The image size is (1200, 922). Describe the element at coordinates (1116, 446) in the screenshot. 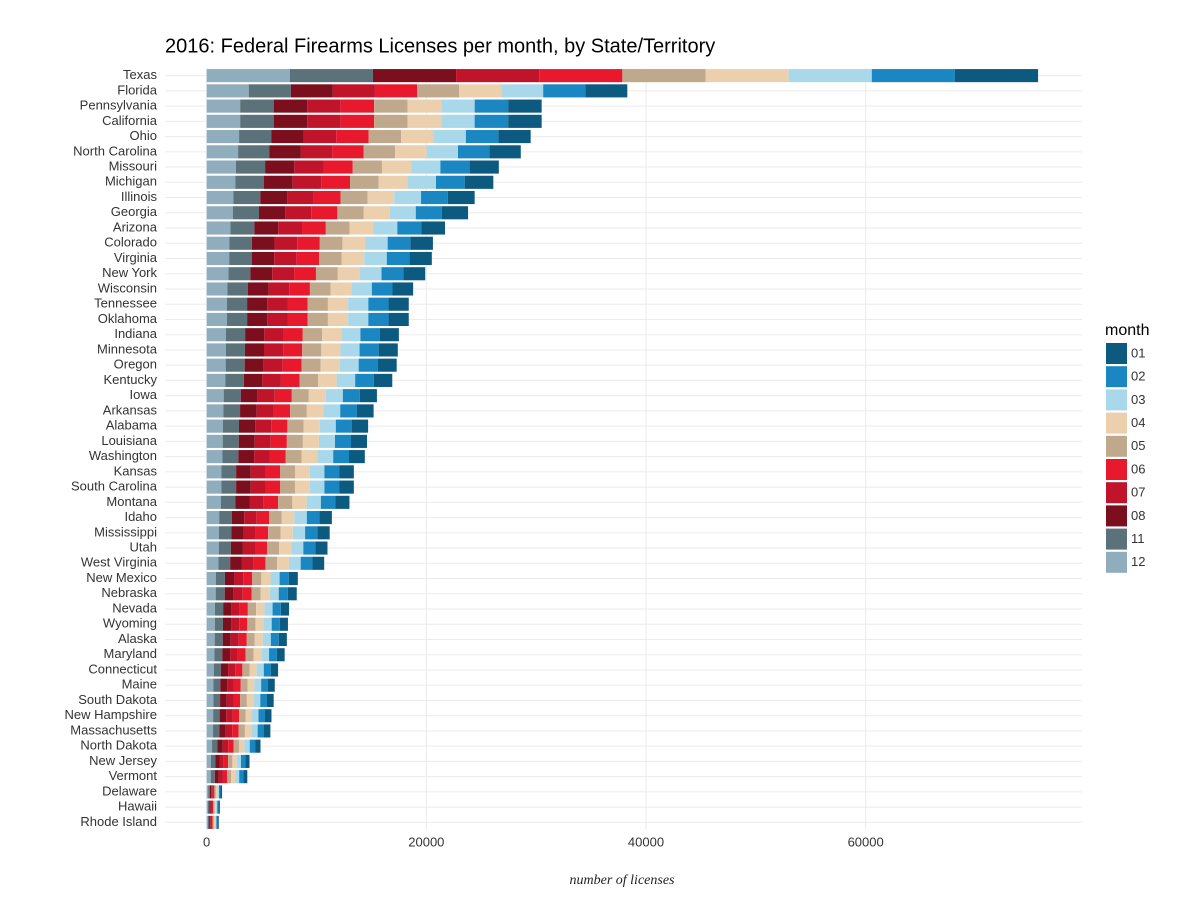

I see `legend-swatch` at that location.